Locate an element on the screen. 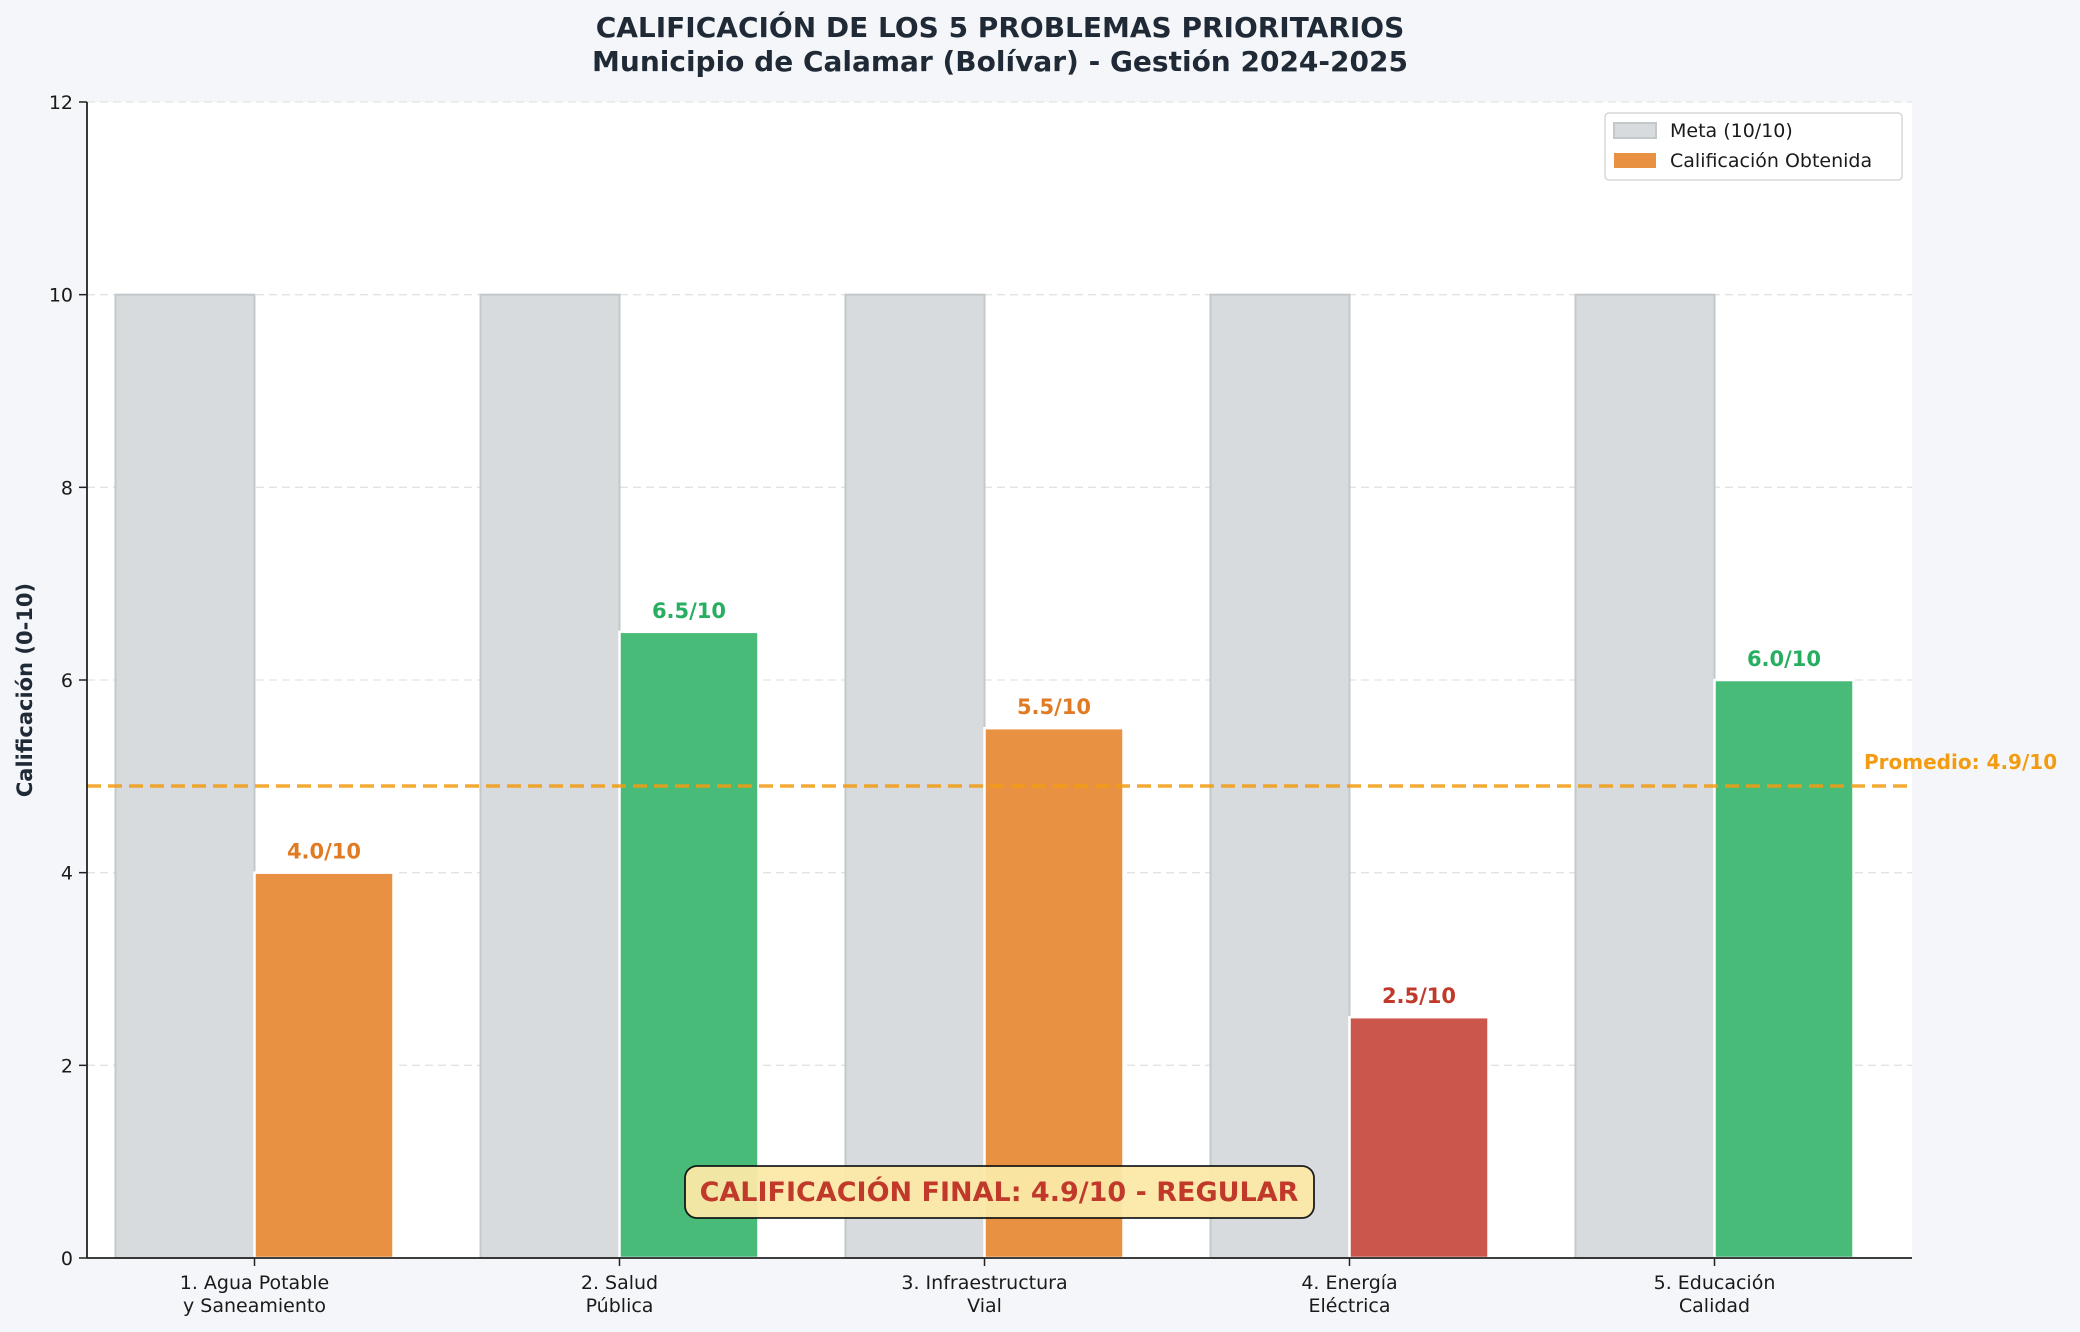 Image resolution: width=2080 pixels, height=1332 pixels. y-tick-label: 12 is located at coordinates (61, 103).